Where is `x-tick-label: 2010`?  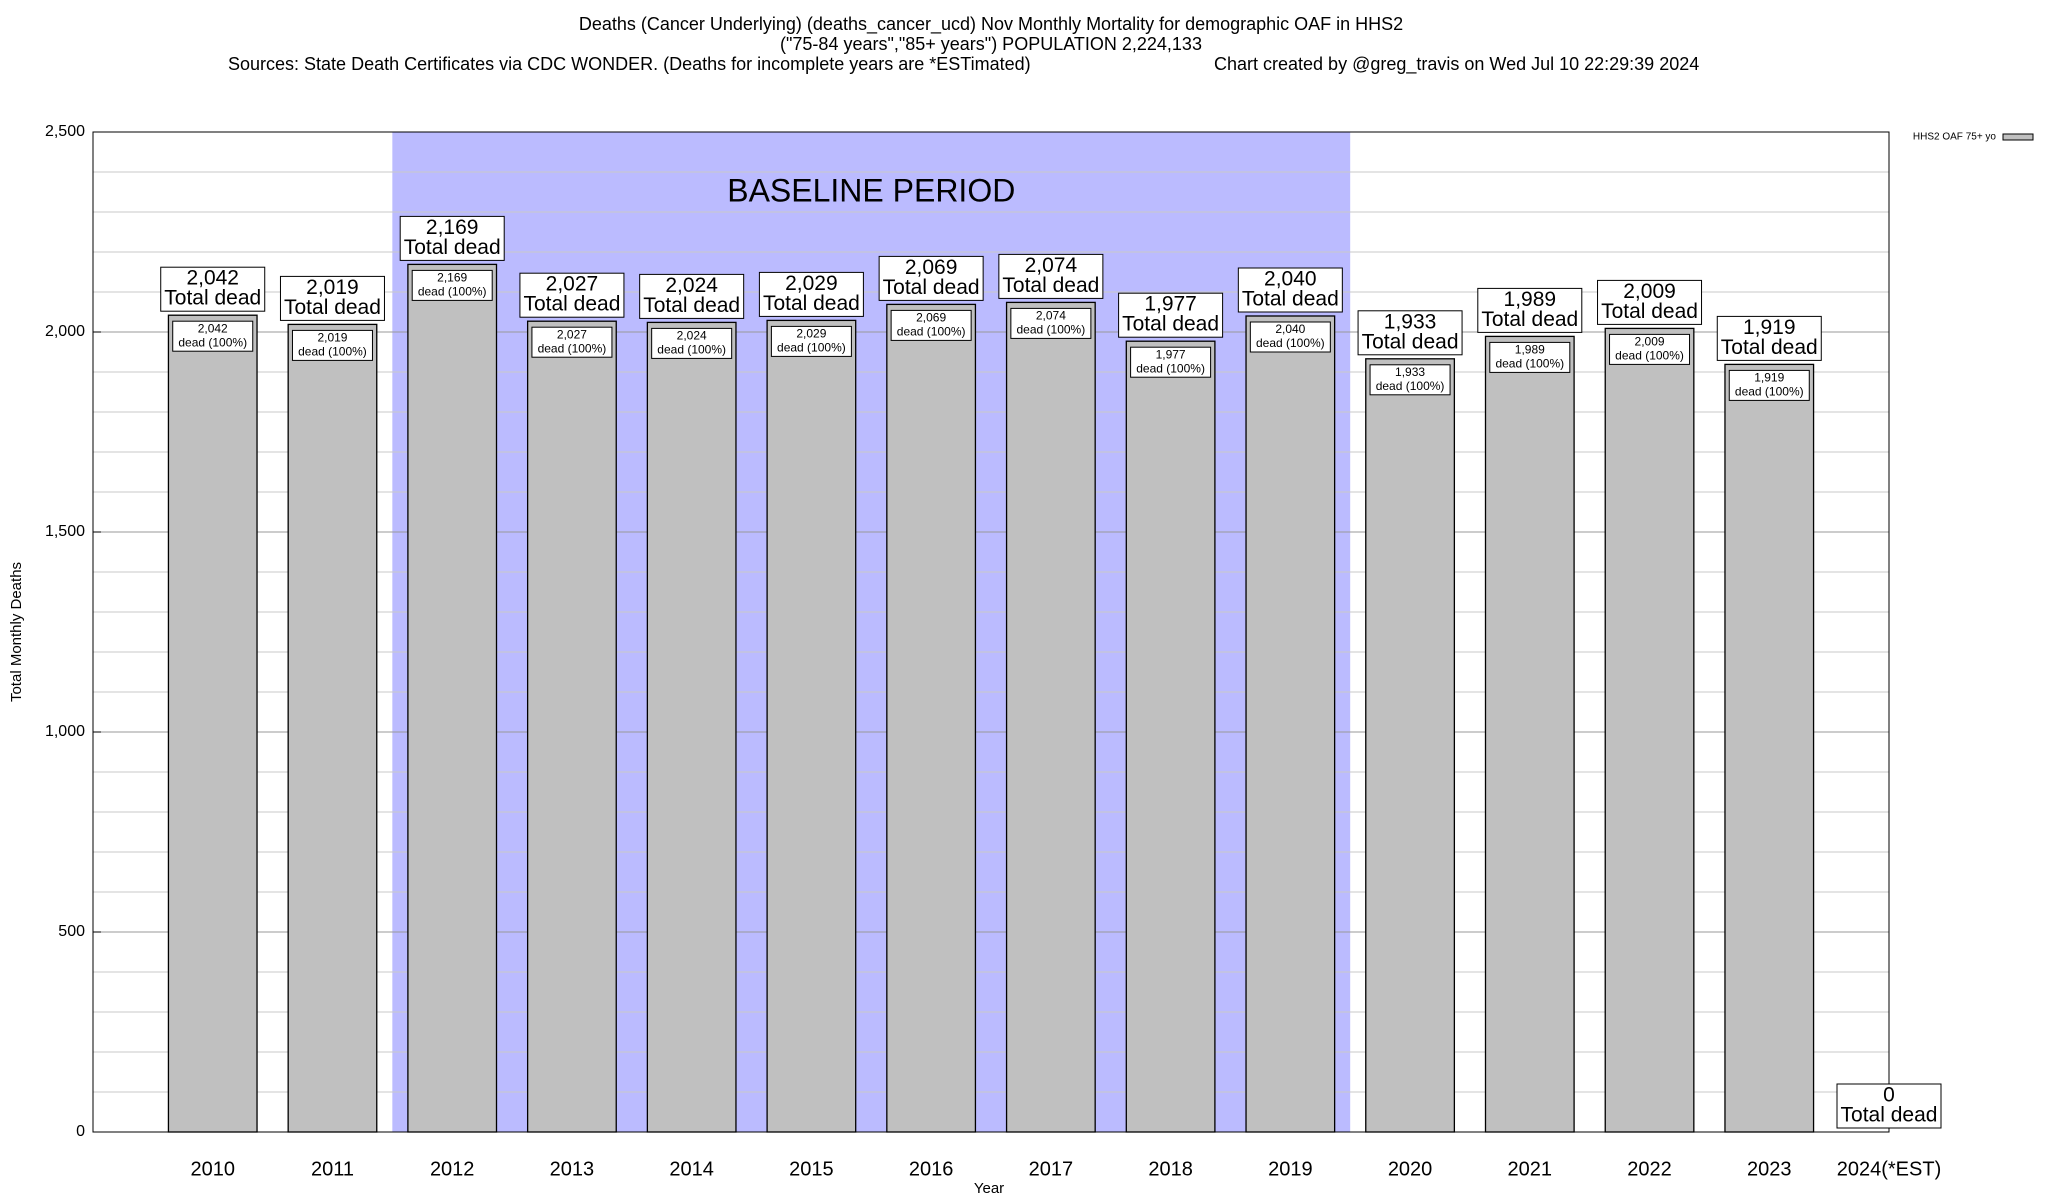
x-tick-label: 2010 is located at coordinates (212, 1169).